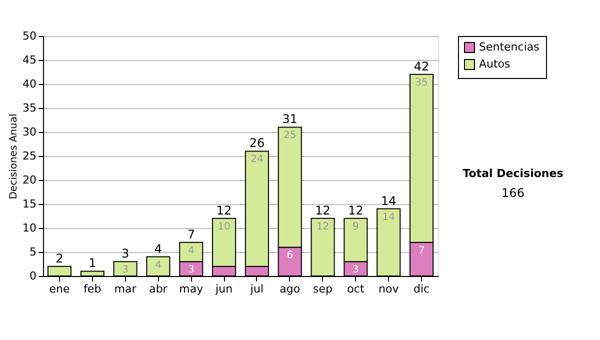 The height and width of the screenshot is (340, 600). I want to click on y-tick-label: 35, so click(29, 108).